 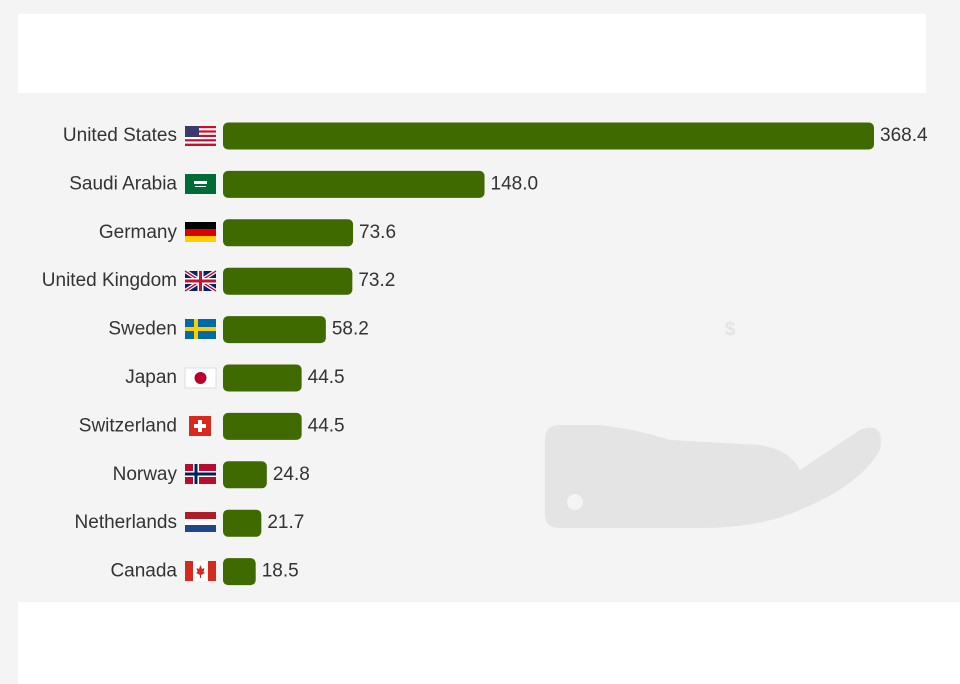 What do you see at coordinates (472, 53) in the screenshot?
I see `header-panel` at bounding box center [472, 53].